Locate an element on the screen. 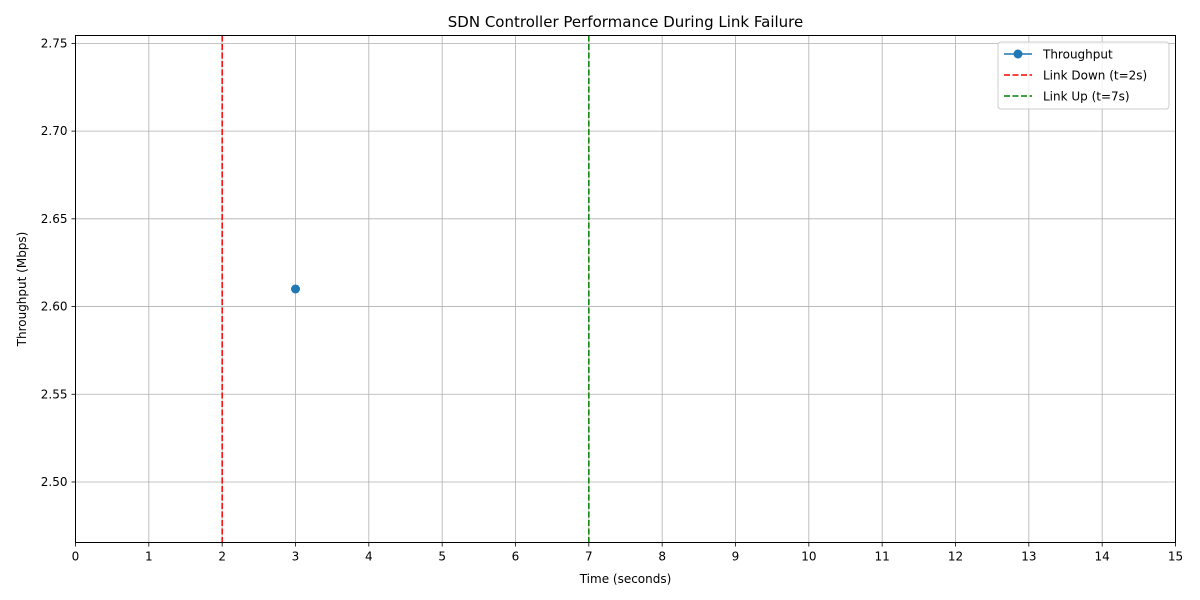  y-tick-label: 2.65 is located at coordinates (54, 219).